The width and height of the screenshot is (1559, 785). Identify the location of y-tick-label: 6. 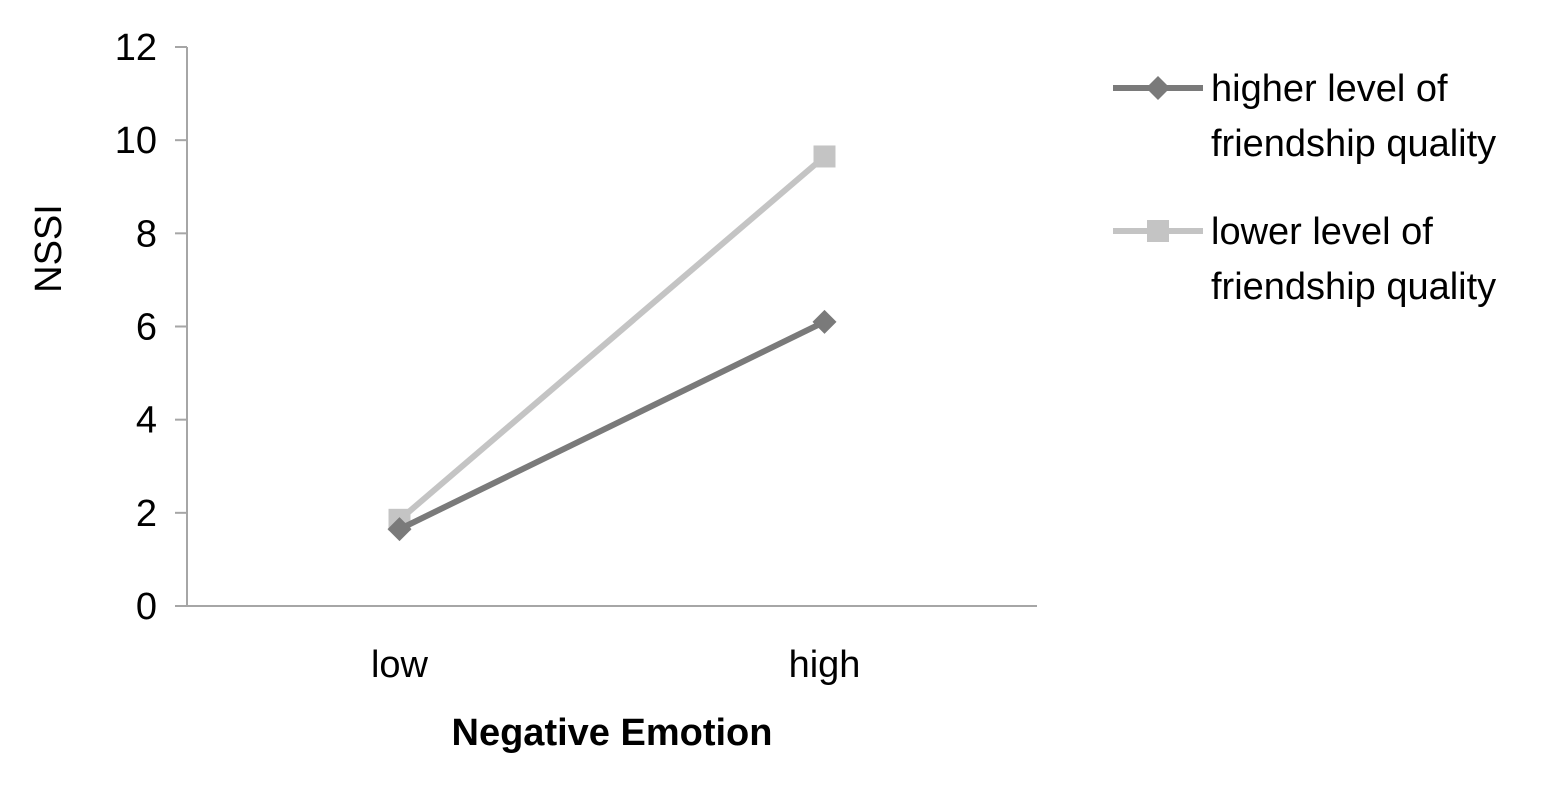
(146, 328).